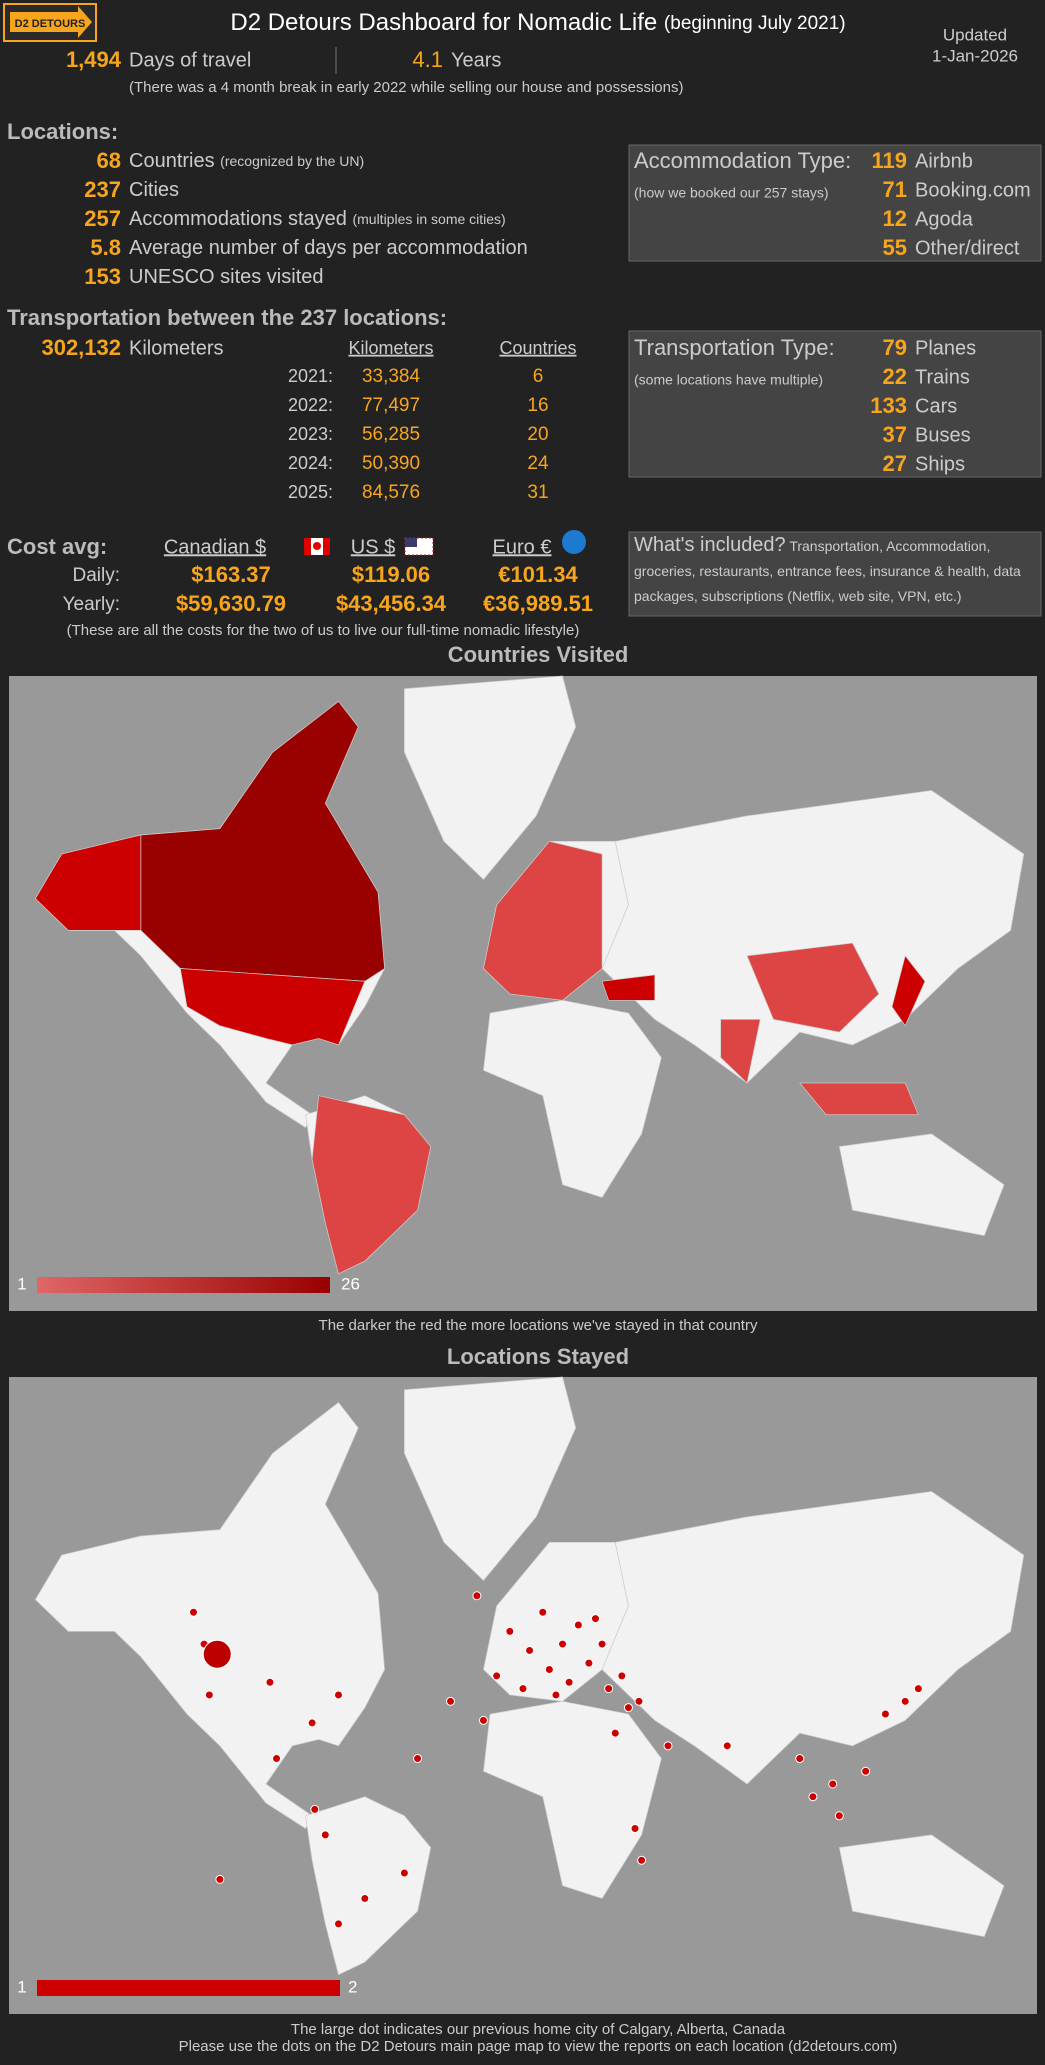 The height and width of the screenshot is (2065, 1045). I want to click on location-item: UNESCO sites visited, so click(226, 277).